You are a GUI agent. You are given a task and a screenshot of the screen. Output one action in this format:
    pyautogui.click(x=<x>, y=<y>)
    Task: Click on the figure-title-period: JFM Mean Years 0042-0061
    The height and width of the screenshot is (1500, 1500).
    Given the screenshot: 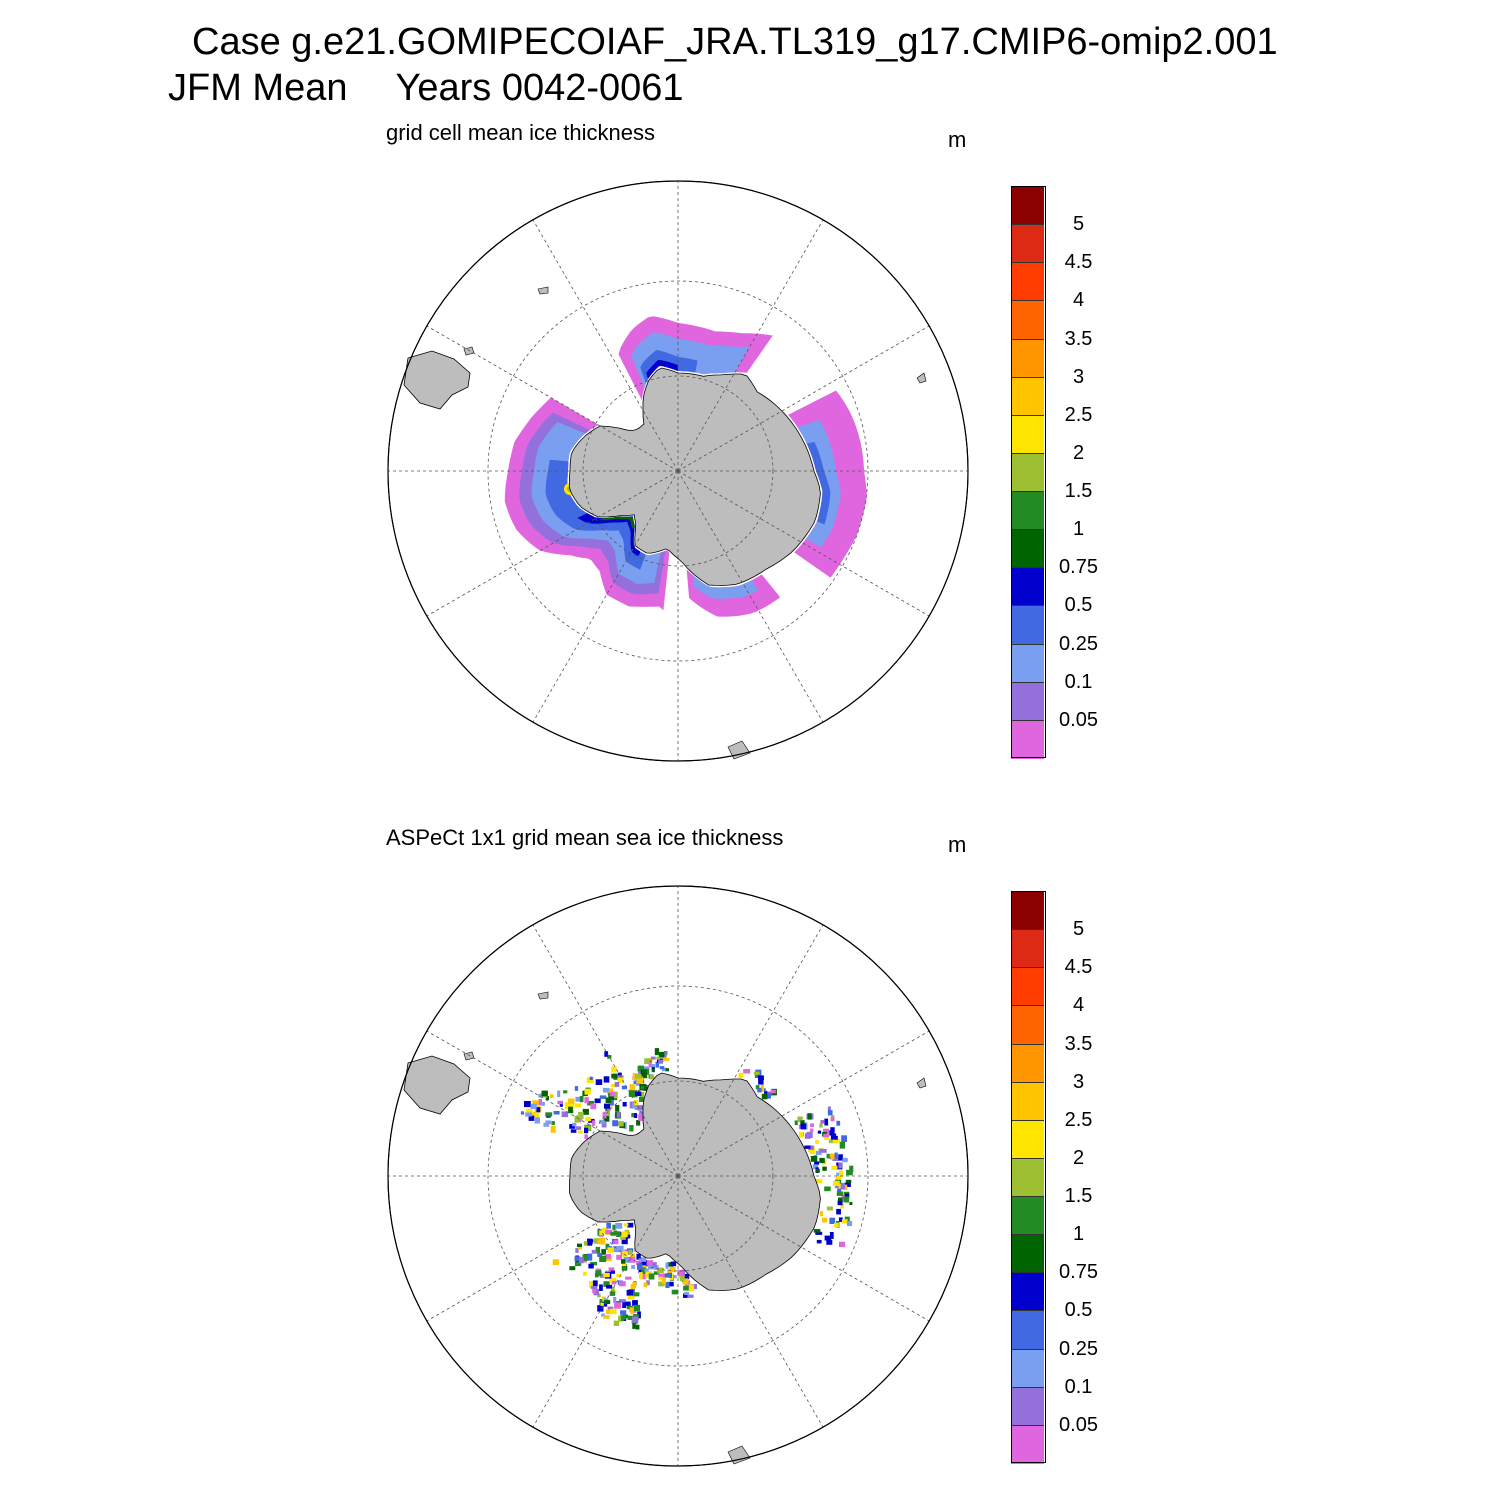 What is the action you would take?
    pyautogui.click(x=426, y=88)
    